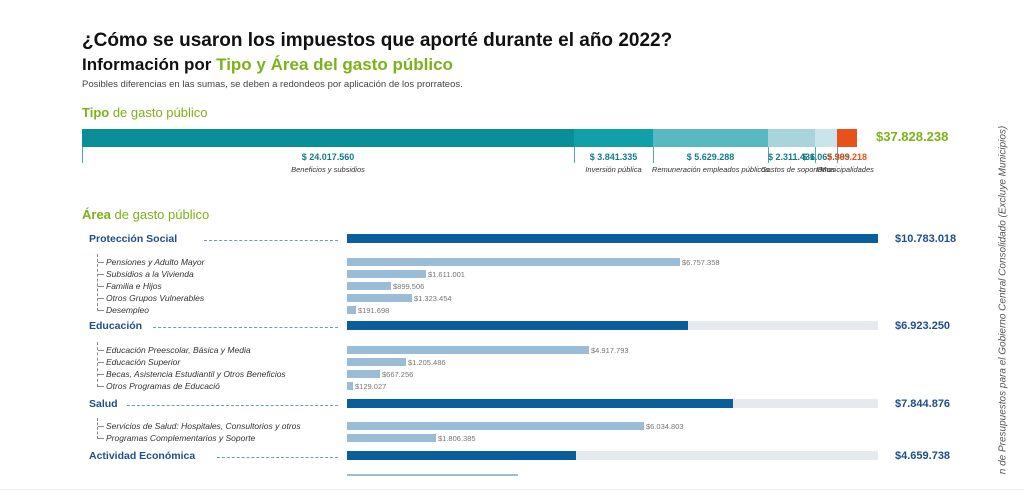  Describe the element at coordinates (457, 438) in the screenshot. I see `sub-value-label: $1.806.385` at that location.